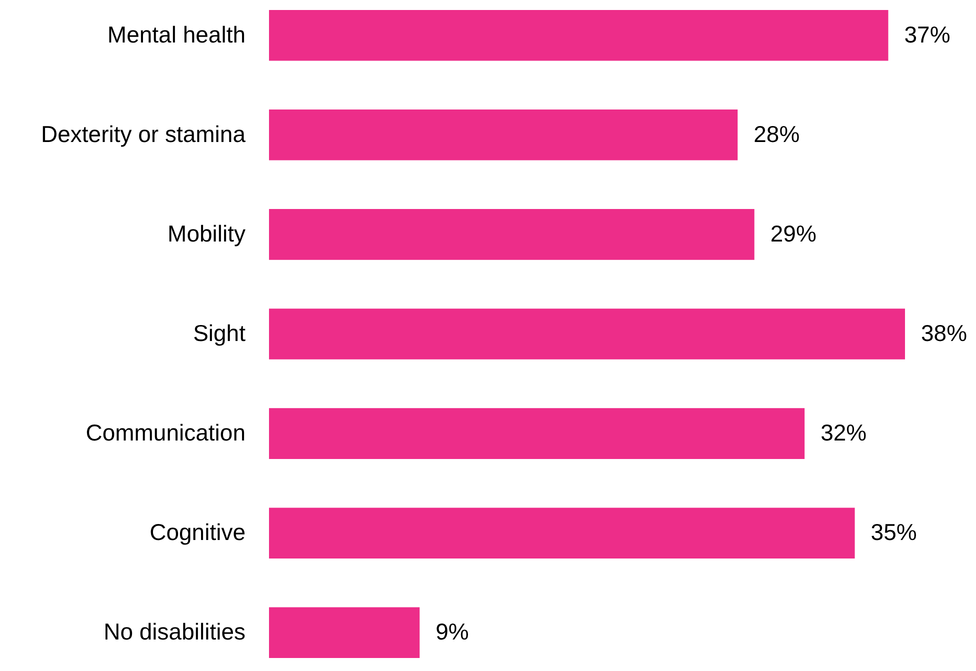  Describe the element at coordinates (893, 532) in the screenshot. I see `data-label: 35%` at that location.